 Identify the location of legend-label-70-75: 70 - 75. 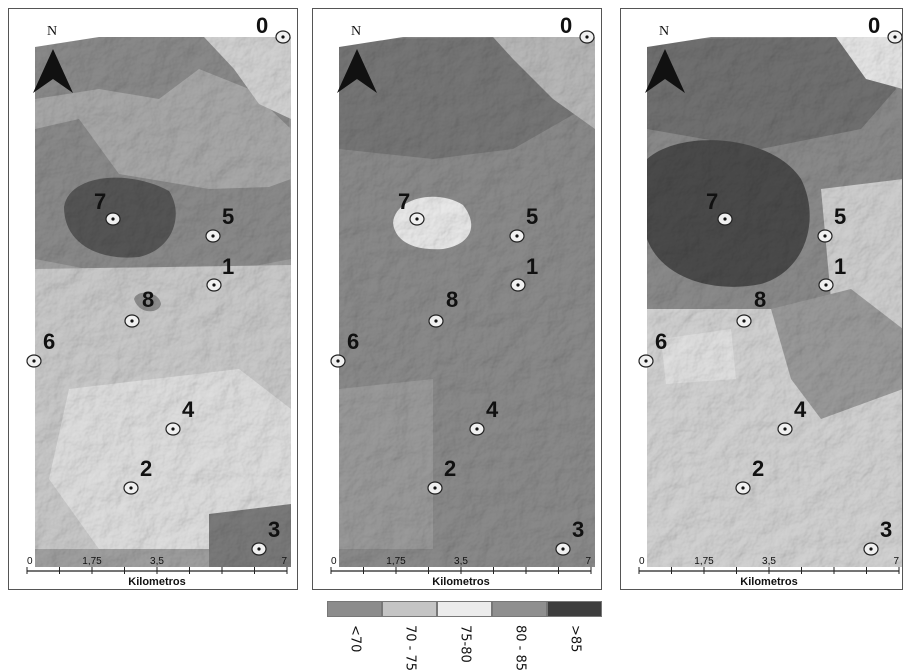
(409, 647).